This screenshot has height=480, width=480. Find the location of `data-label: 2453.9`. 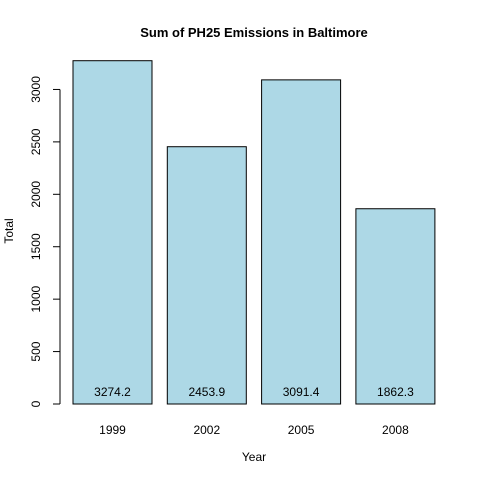

data-label: 2453.9 is located at coordinates (206, 392).